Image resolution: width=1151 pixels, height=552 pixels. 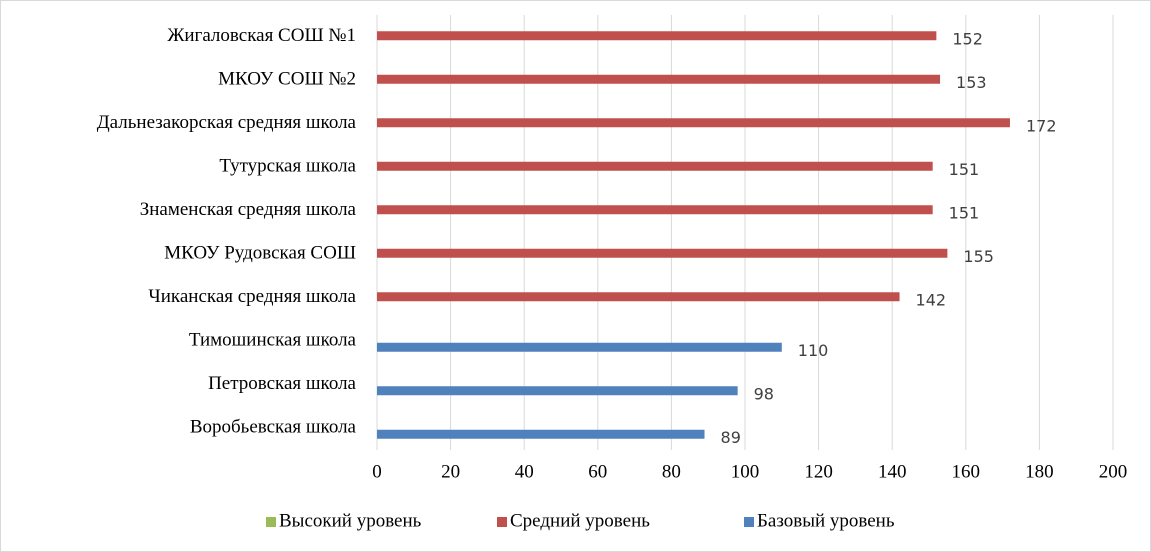 I want to click on y-tick-label: Дальнезакорская средняя школа, so click(x=227, y=122).